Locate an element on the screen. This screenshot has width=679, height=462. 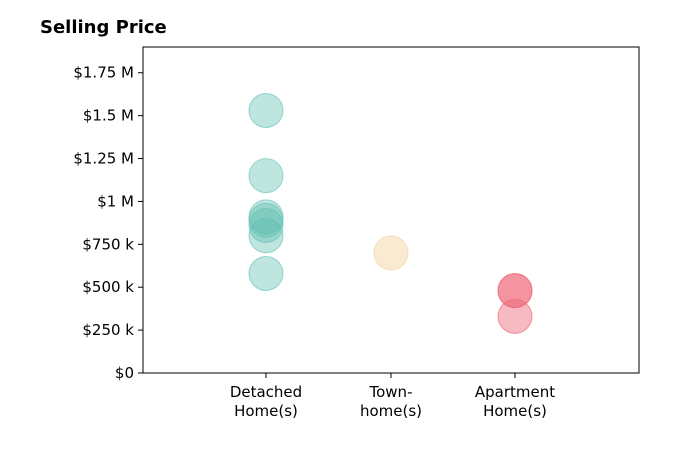
y-tick-label: $0 is located at coordinates (124, 373).